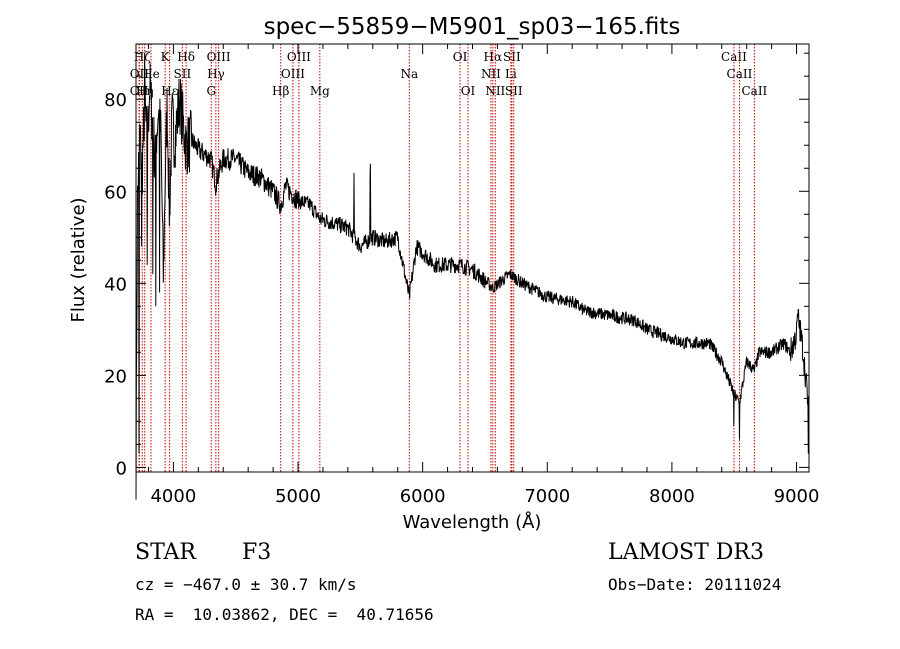 The height and width of the screenshot is (649, 900). Describe the element at coordinates (211, 91) in the screenshot. I see `spectral-line-label: G` at that location.